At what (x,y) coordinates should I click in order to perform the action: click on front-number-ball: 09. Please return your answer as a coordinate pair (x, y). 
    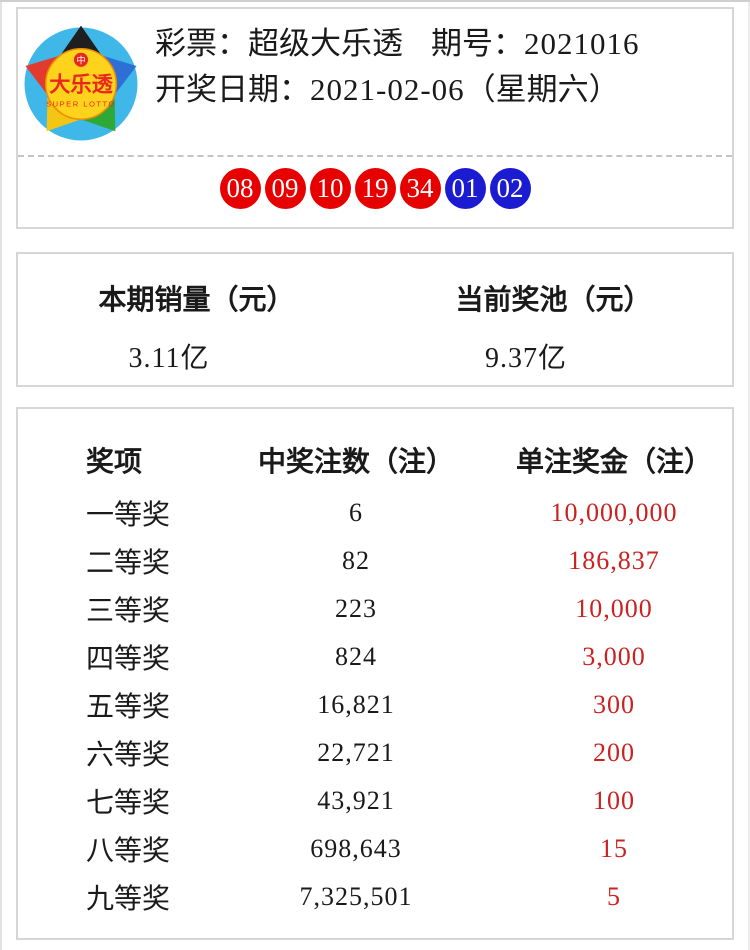
    Looking at the image, I should click on (285, 188).